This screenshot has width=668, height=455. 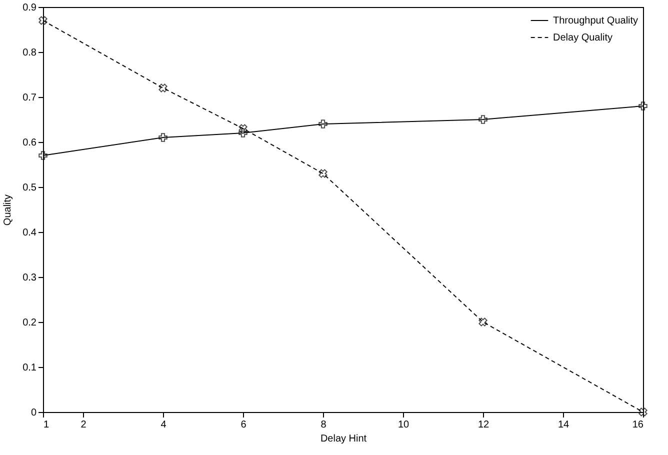 What do you see at coordinates (29, 323) in the screenshot?
I see `y-tick-label: 0.2` at bounding box center [29, 323].